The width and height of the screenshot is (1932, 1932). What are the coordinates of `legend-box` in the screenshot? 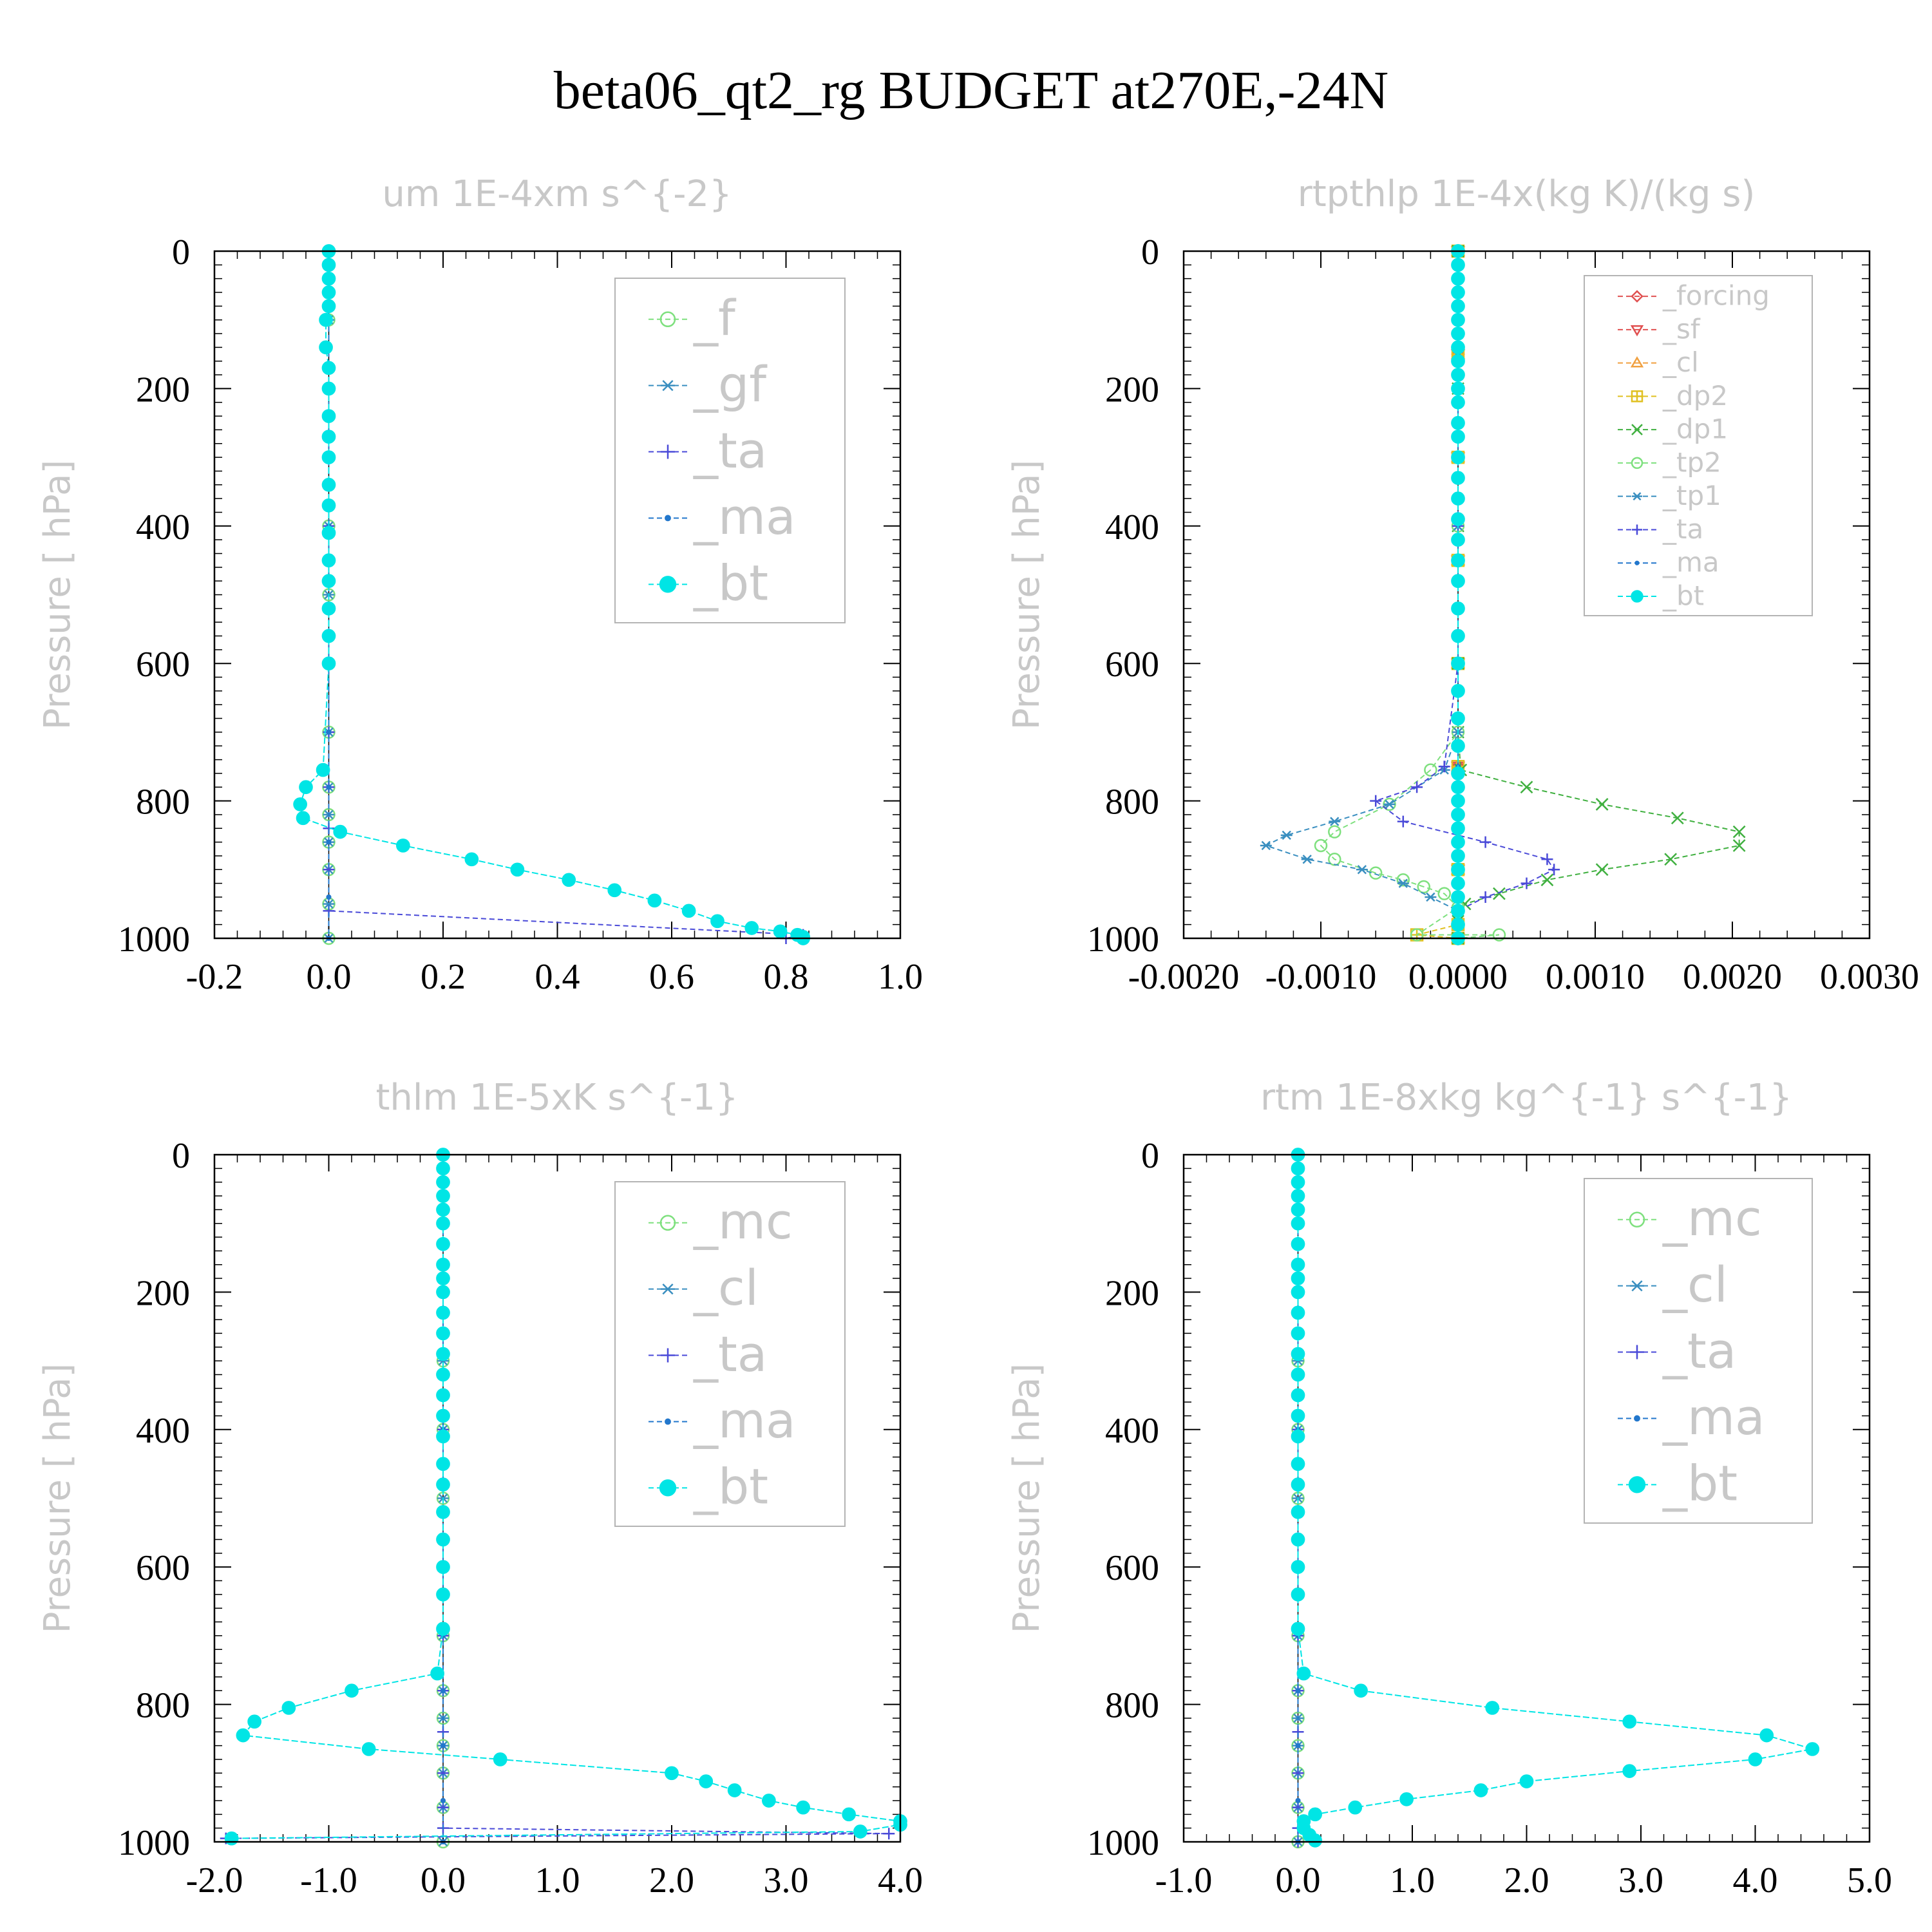 It's located at (1698, 446).